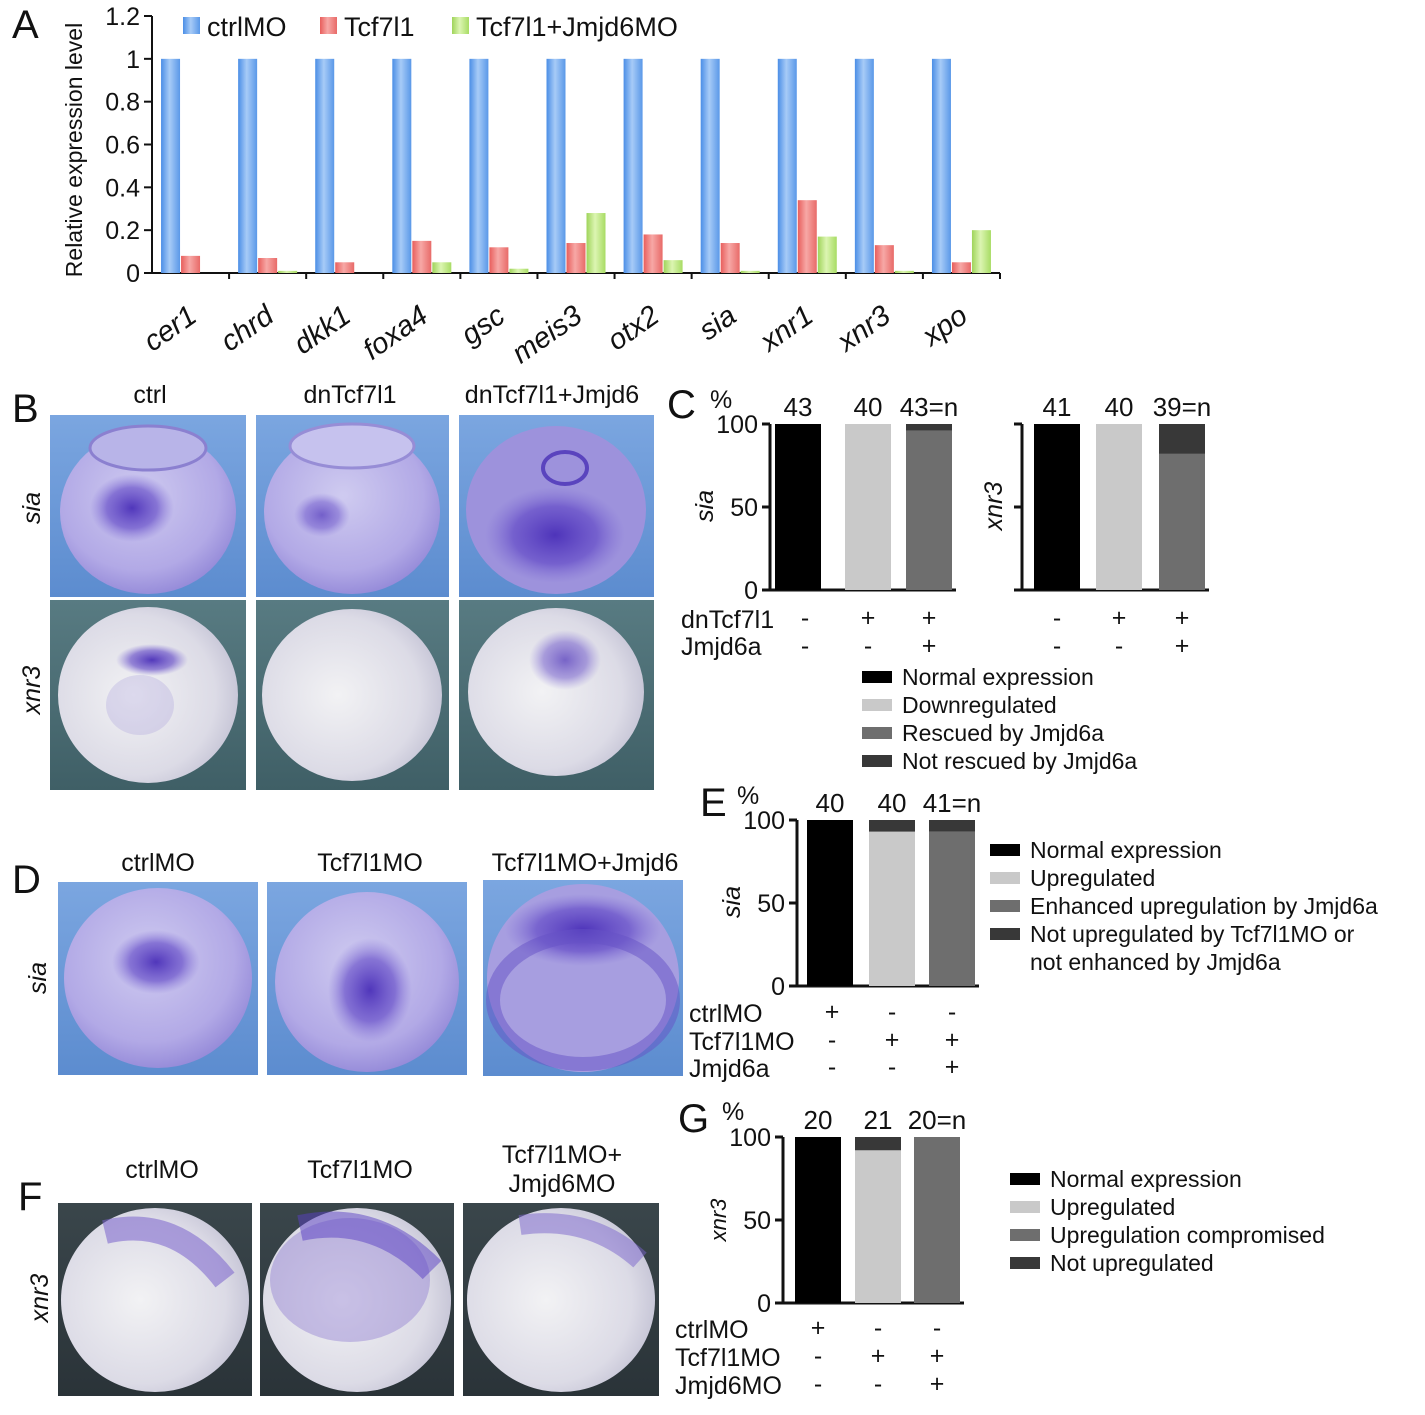  I want to click on x-category-label: gsc, so click(484, 325).